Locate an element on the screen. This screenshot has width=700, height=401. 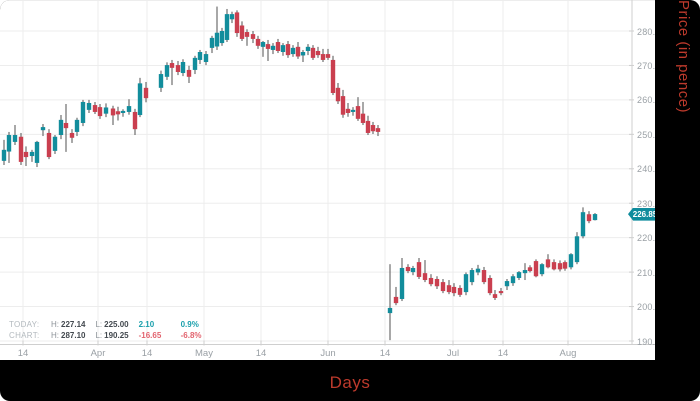
y-tick-label: 250.00 is located at coordinates (646, 134).